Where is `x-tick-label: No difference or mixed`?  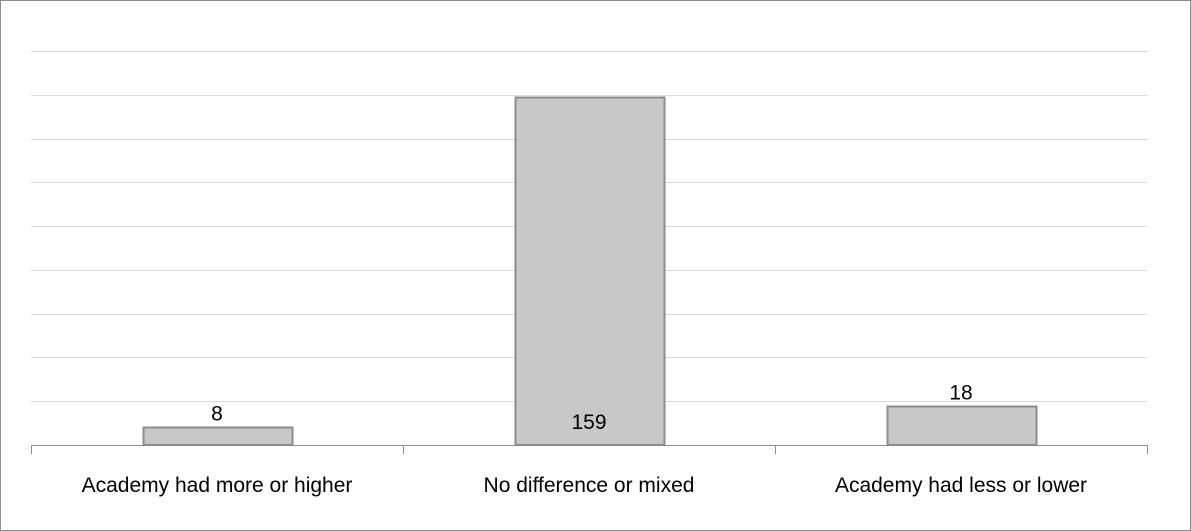
x-tick-label: No difference or mixed is located at coordinates (589, 485).